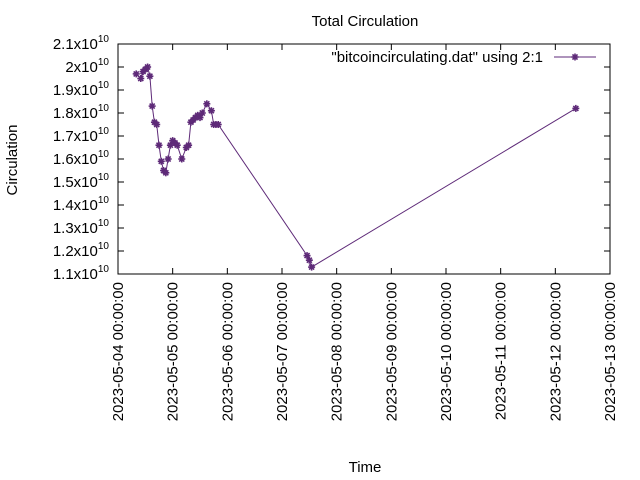 This screenshot has width=640, height=480. I want to click on y-tick-label: 1.1x10¹⁰, so click(81, 273).